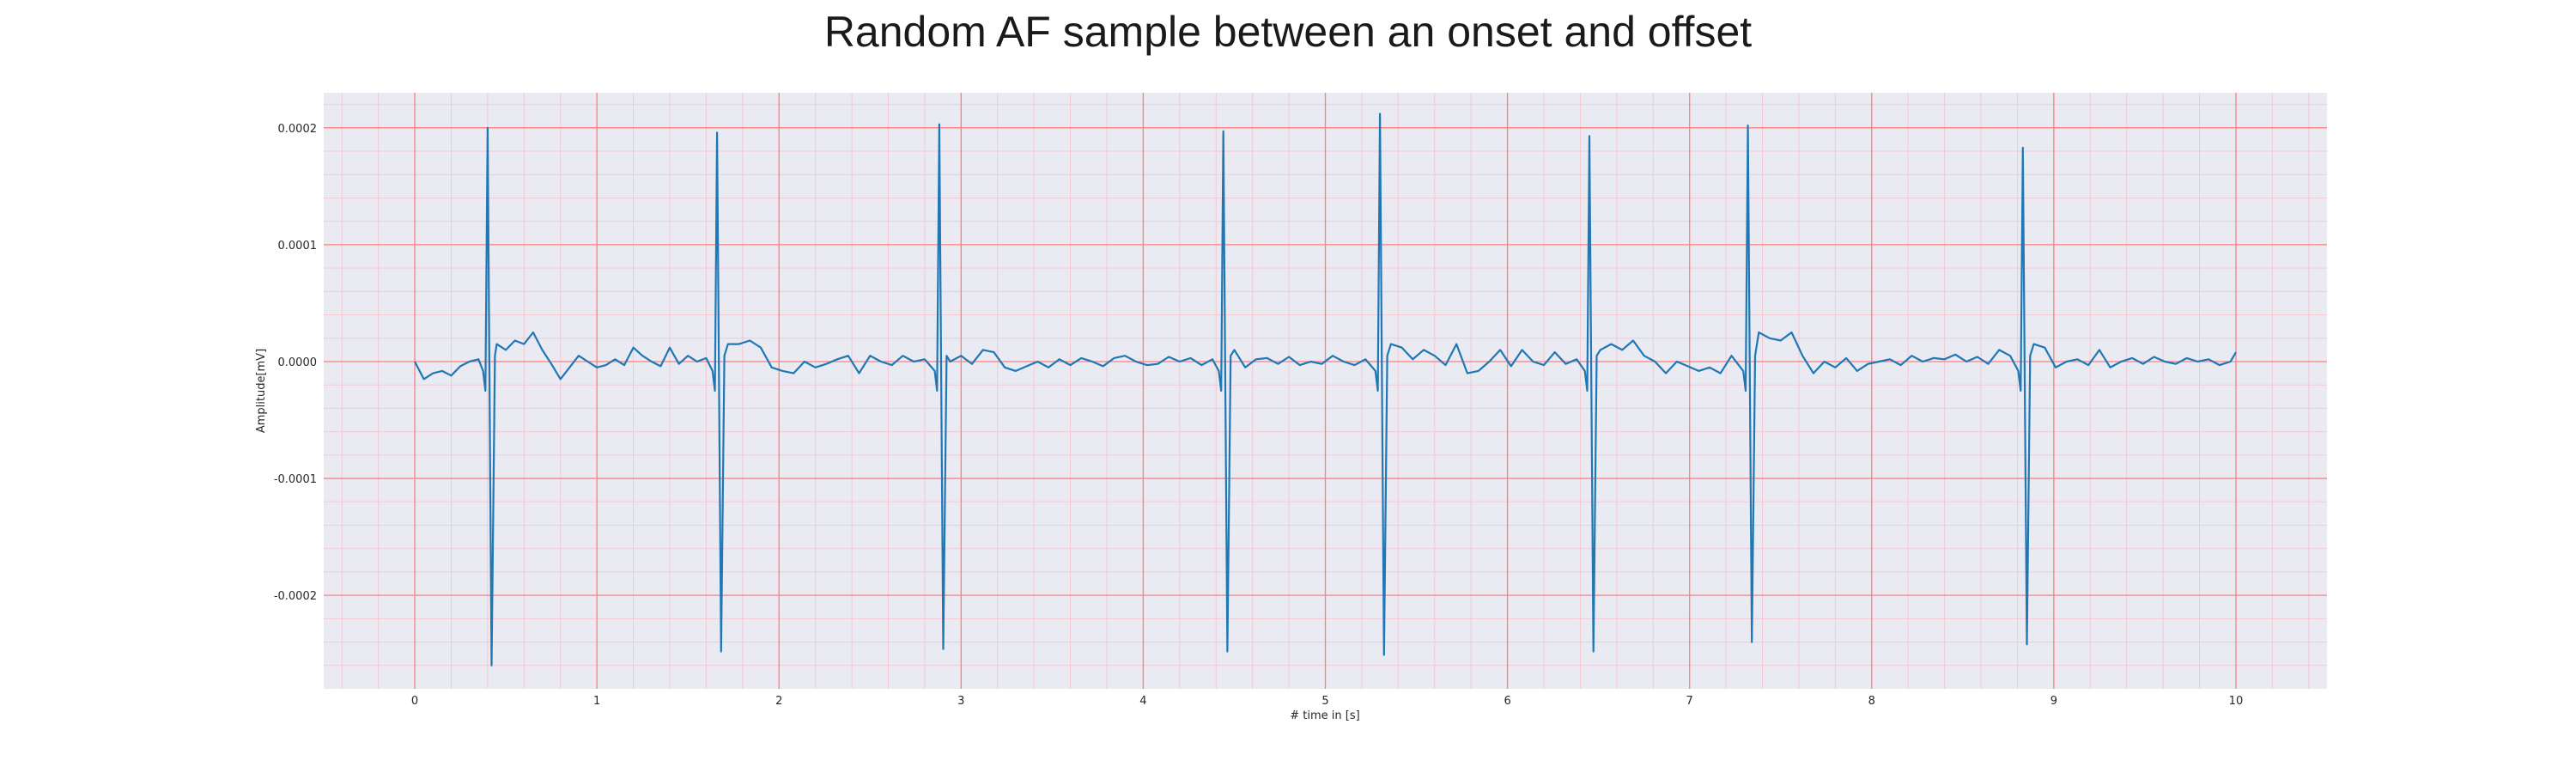 The width and height of the screenshot is (2576, 773). Describe the element at coordinates (298, 129) in the screenshot. I see `y-tick-label: 0.0002` at that location.